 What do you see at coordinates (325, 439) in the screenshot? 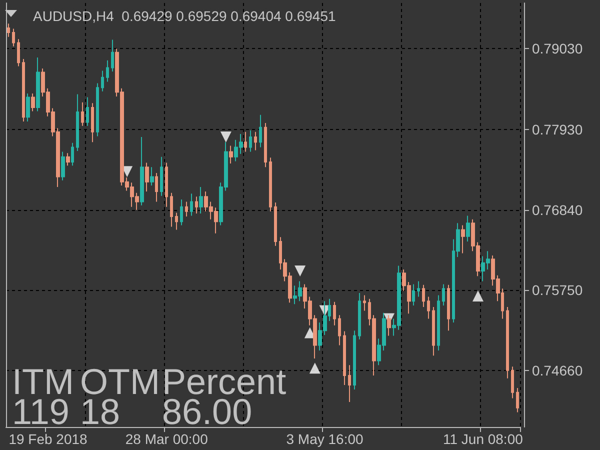
I see `x-tick-label: 3 May 16:00` at bounding box center [325, 439].